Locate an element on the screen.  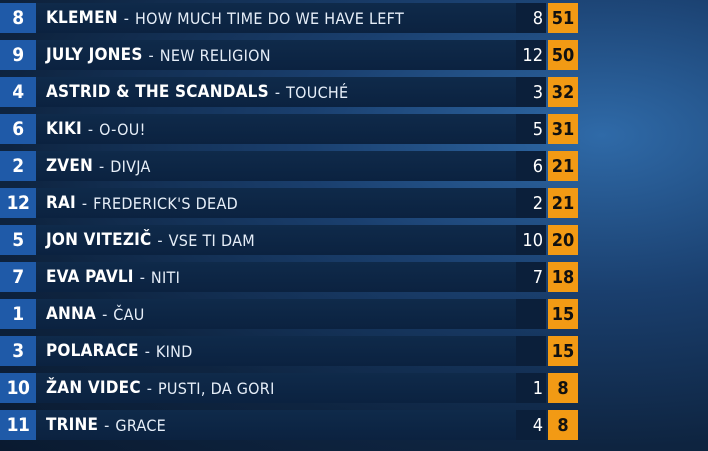
entry-bar: ZVEN - DIVJA is located at coordinates (276, 166).